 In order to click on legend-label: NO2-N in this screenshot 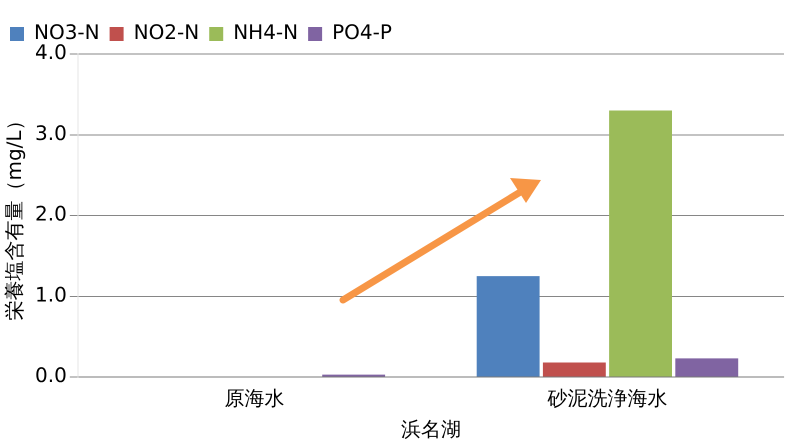, I will do `click(167, 32)`.